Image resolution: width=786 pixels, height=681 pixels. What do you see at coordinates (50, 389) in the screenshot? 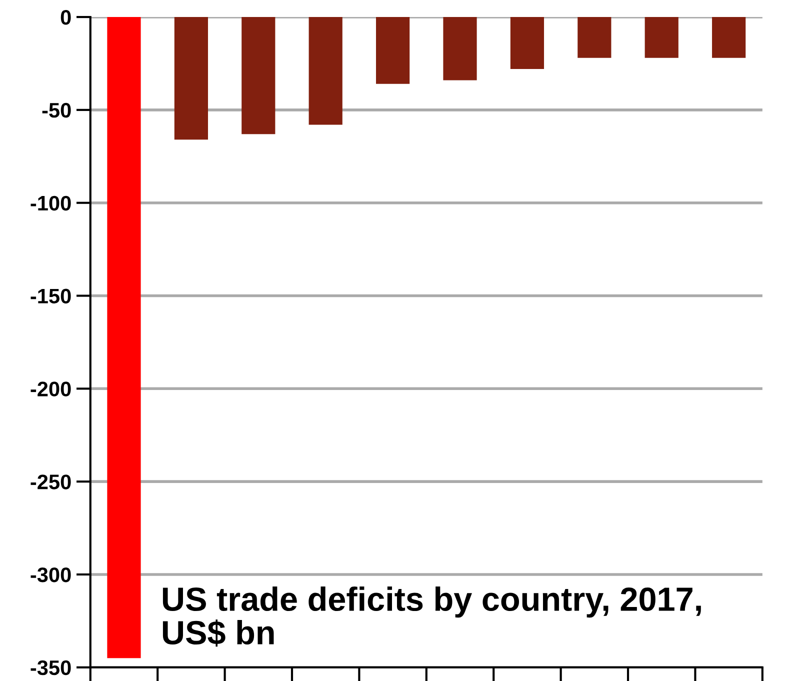
I see `y-tick-label: -200` at bounding box center [50, 389].